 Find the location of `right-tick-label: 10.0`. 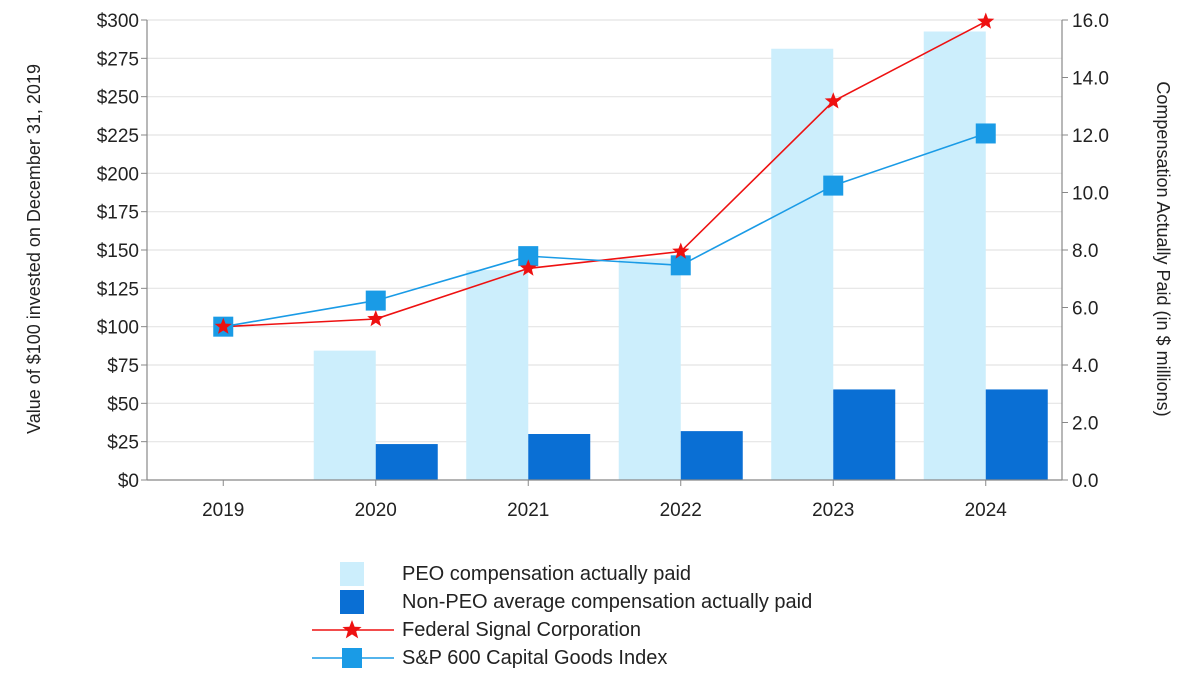

right-tick-label: 10.0 is located at coordinates (1090, 194).